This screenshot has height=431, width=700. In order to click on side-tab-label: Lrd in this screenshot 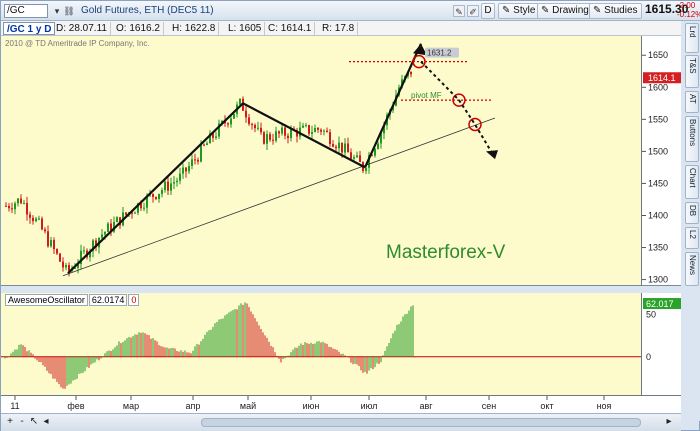, I will do `click(692, 32)`.